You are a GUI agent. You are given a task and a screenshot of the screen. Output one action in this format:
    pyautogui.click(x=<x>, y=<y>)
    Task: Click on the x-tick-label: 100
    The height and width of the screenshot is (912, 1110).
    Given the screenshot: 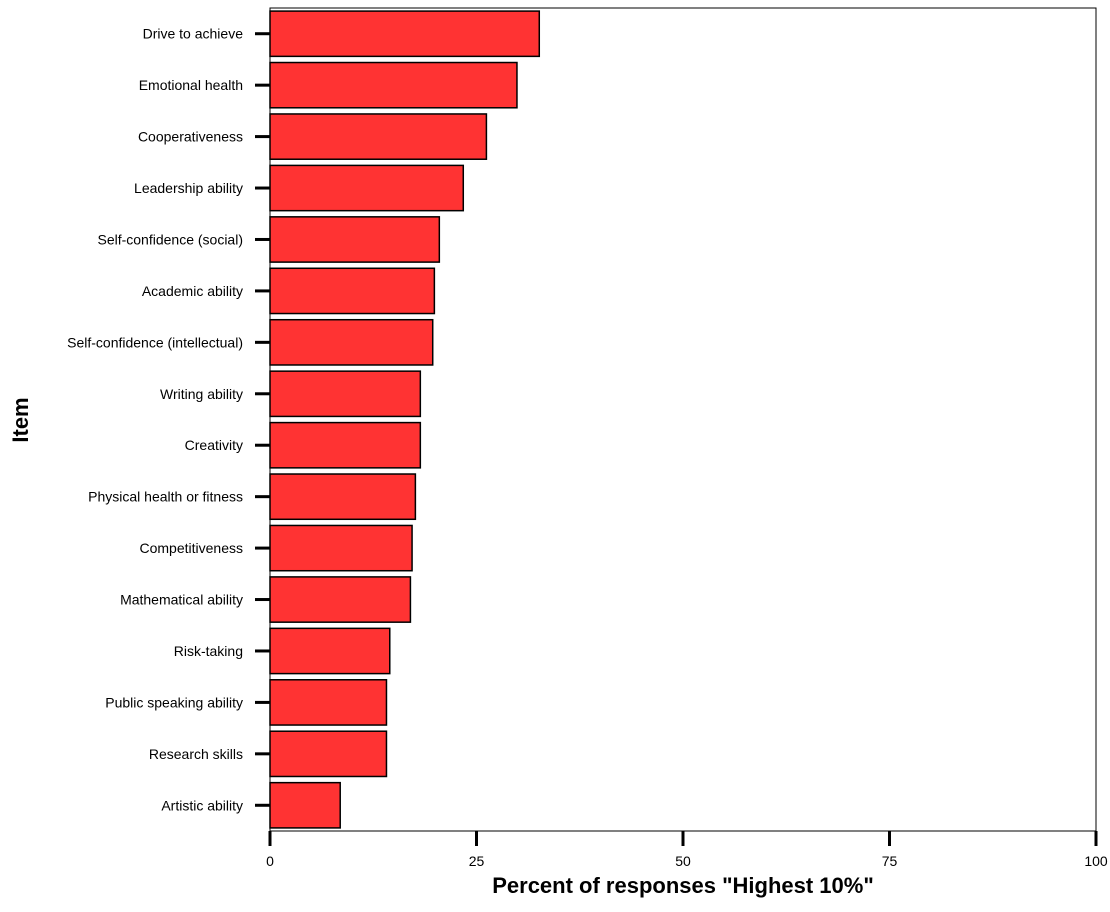 What is the action you would take?
    pyautogui.click(x=1096, y=861)
    